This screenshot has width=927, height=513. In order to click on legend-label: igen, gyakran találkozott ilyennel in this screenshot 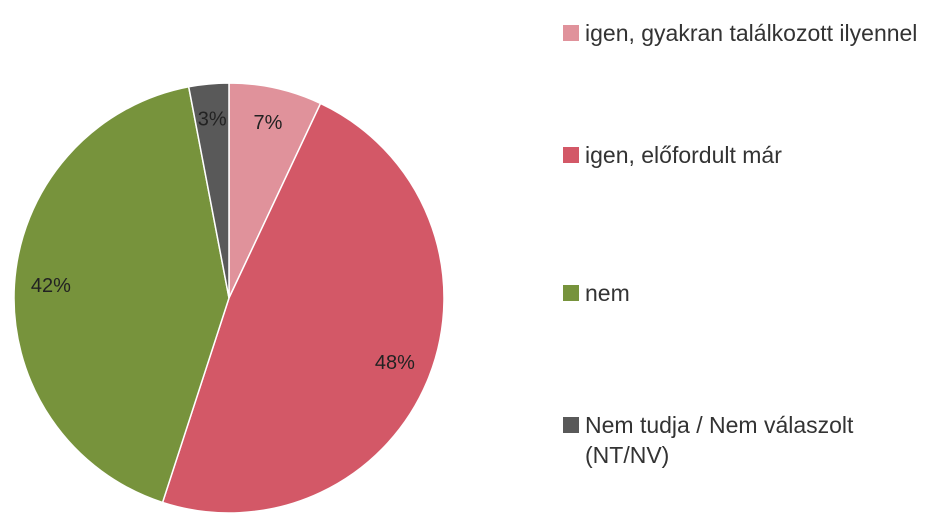, I will do `click(751, 33)`.